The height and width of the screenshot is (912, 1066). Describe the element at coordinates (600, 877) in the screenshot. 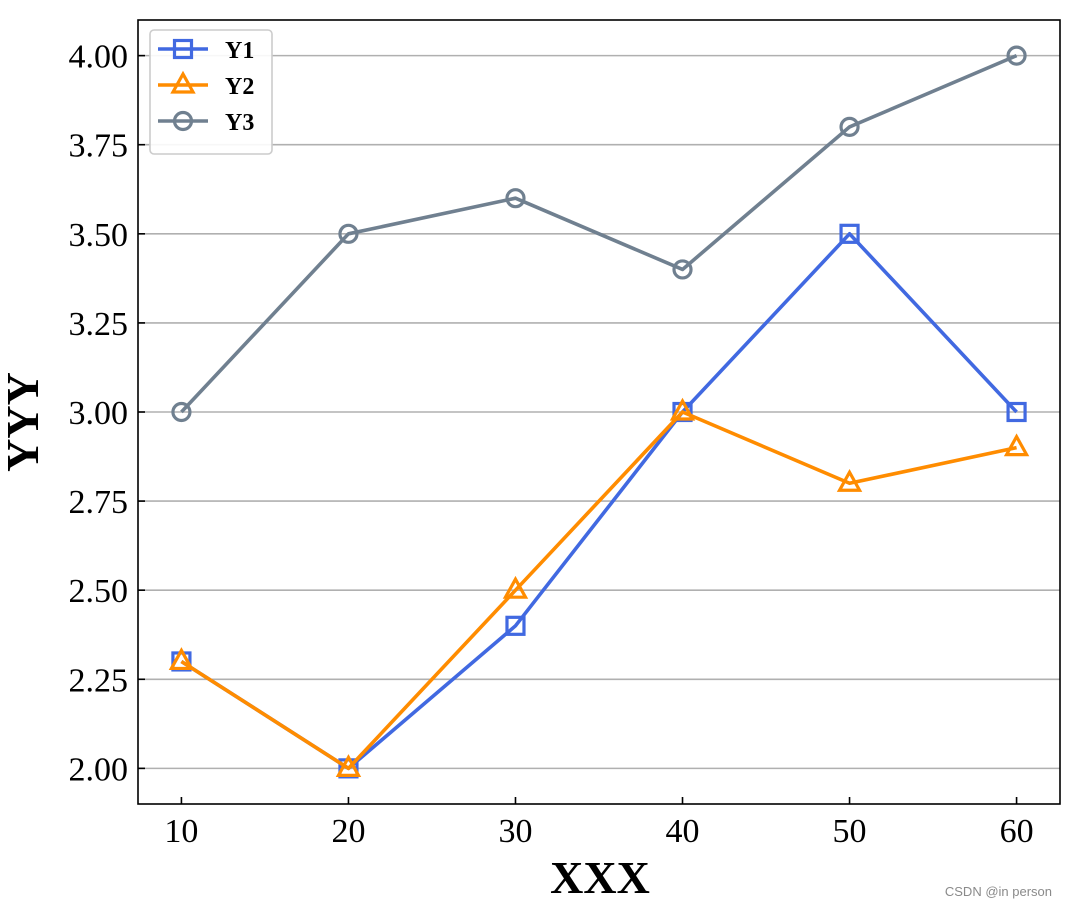

I see `x-axis-label: XXX` at that location.